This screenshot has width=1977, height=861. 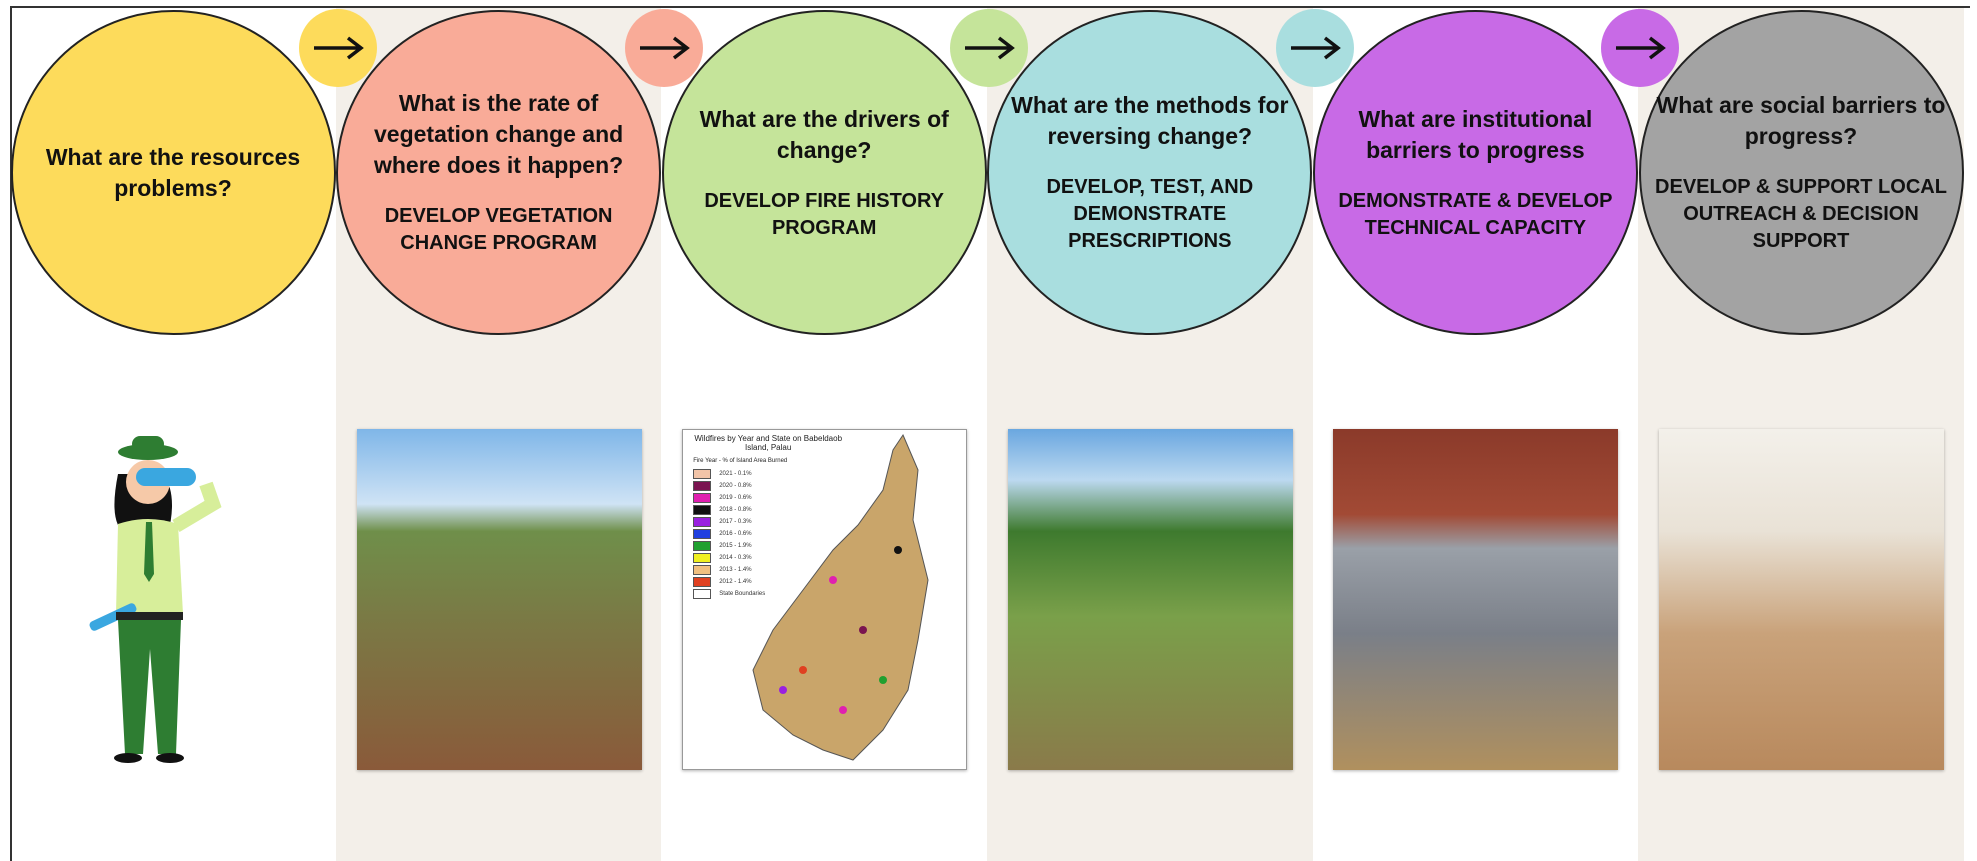 I want to click on hat-top, so click(x=148, y=444).